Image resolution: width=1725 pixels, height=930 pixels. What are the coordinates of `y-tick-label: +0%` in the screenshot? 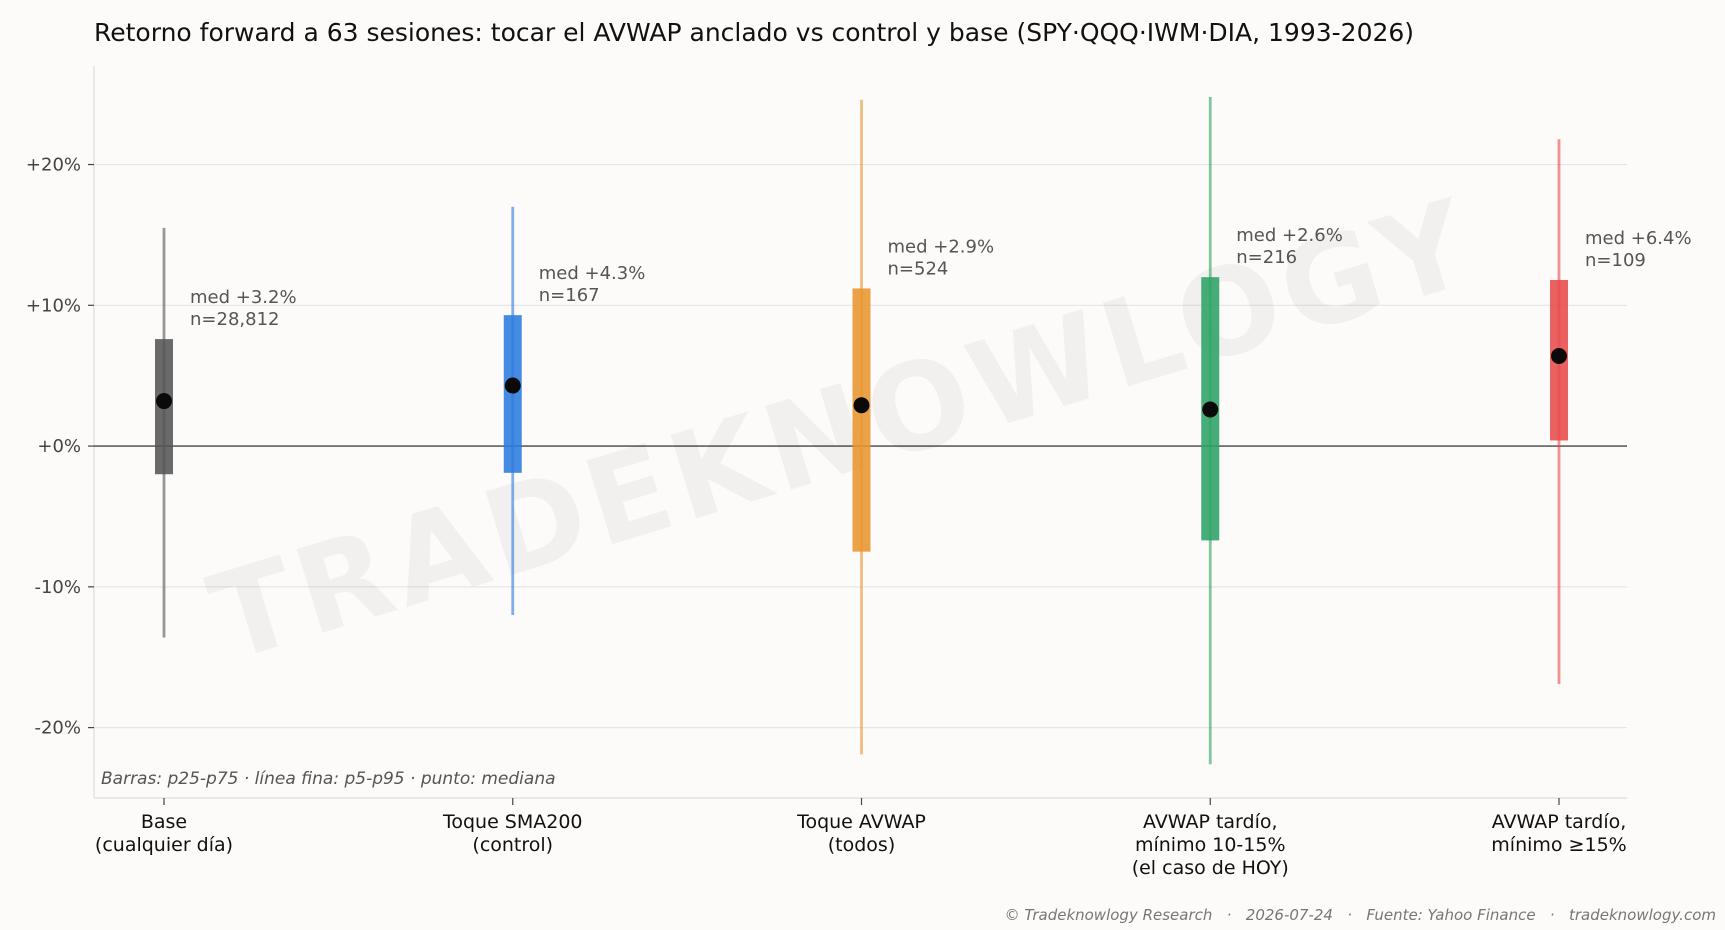 It's located at (59, 446).